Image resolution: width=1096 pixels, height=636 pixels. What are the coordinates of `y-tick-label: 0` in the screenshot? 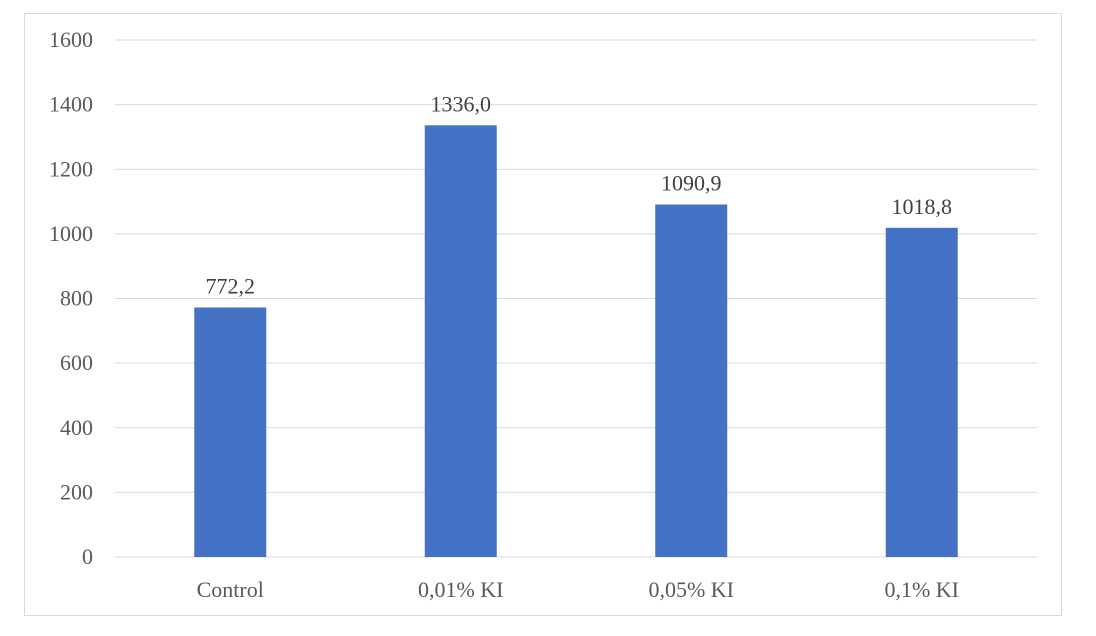 It's located at (87, 556).